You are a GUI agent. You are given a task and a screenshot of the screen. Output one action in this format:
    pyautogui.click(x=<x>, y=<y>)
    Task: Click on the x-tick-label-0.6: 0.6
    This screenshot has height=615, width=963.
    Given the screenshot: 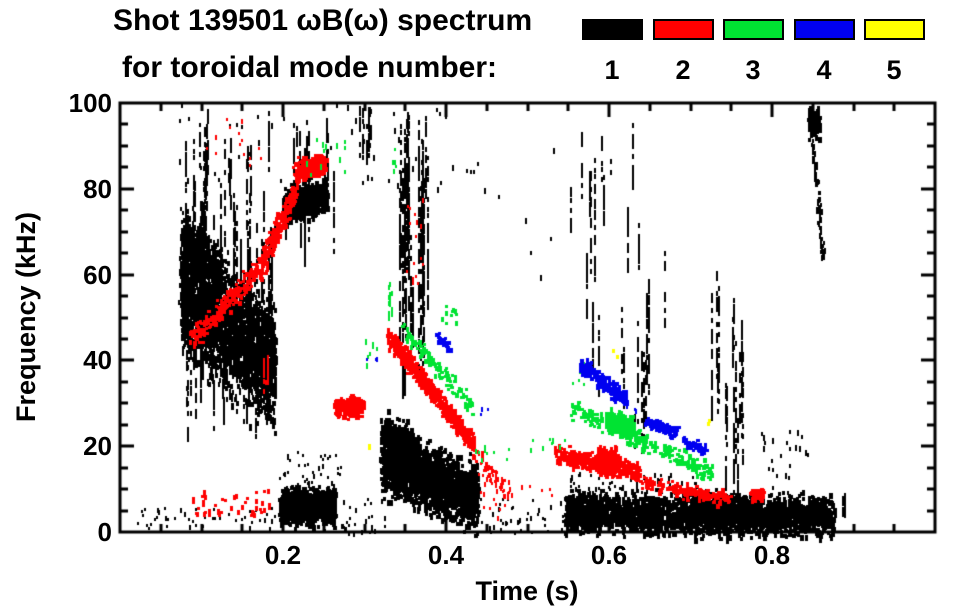 What is the action you would take?
    pyautogui.click(x=609, y=555)
    